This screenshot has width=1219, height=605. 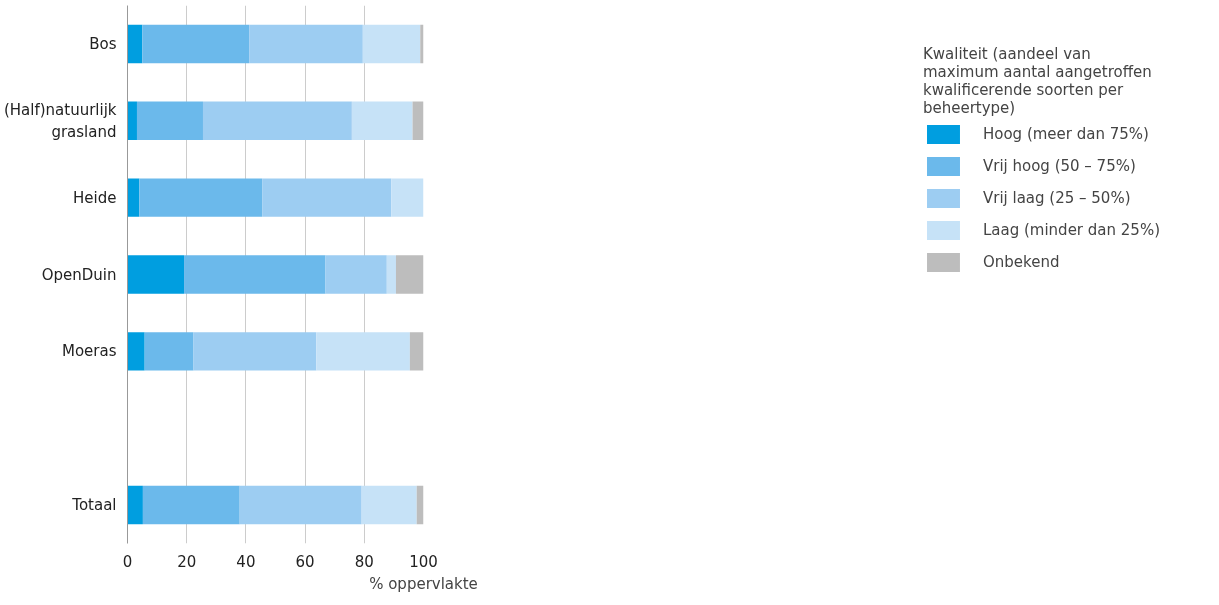 What do you see at coordinates (1065, 134) in the screenshot?
I see `legend-label: Hoog (meer dan 75%)` at bounding box center [1065, 134].